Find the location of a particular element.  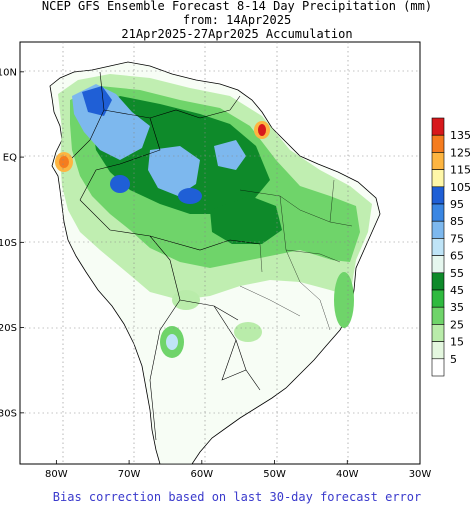

legend-label-115: 115 is located at coordinates (460, 170).